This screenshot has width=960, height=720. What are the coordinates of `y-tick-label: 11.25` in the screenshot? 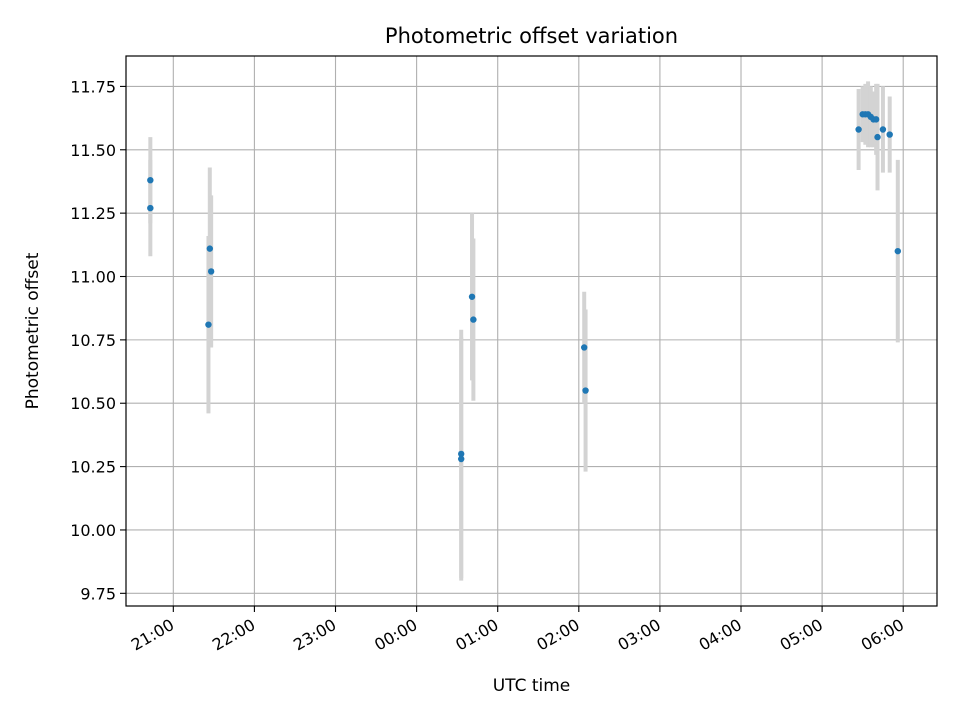 It's located at (93, 213).